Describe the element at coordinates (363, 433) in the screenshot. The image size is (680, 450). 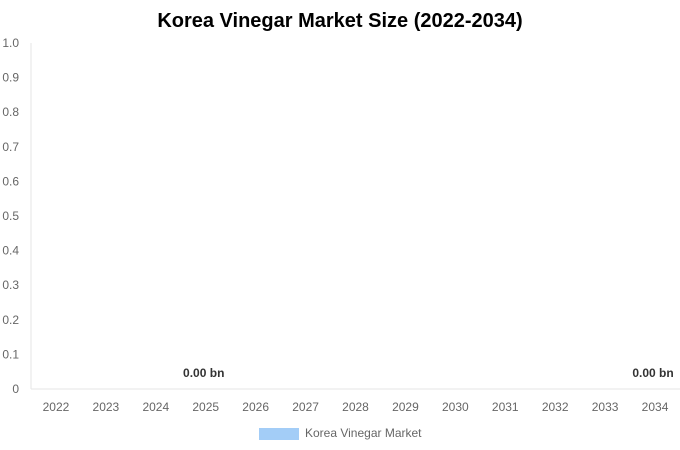
I see `legend-label: Korea Vinegar Market` at that location.